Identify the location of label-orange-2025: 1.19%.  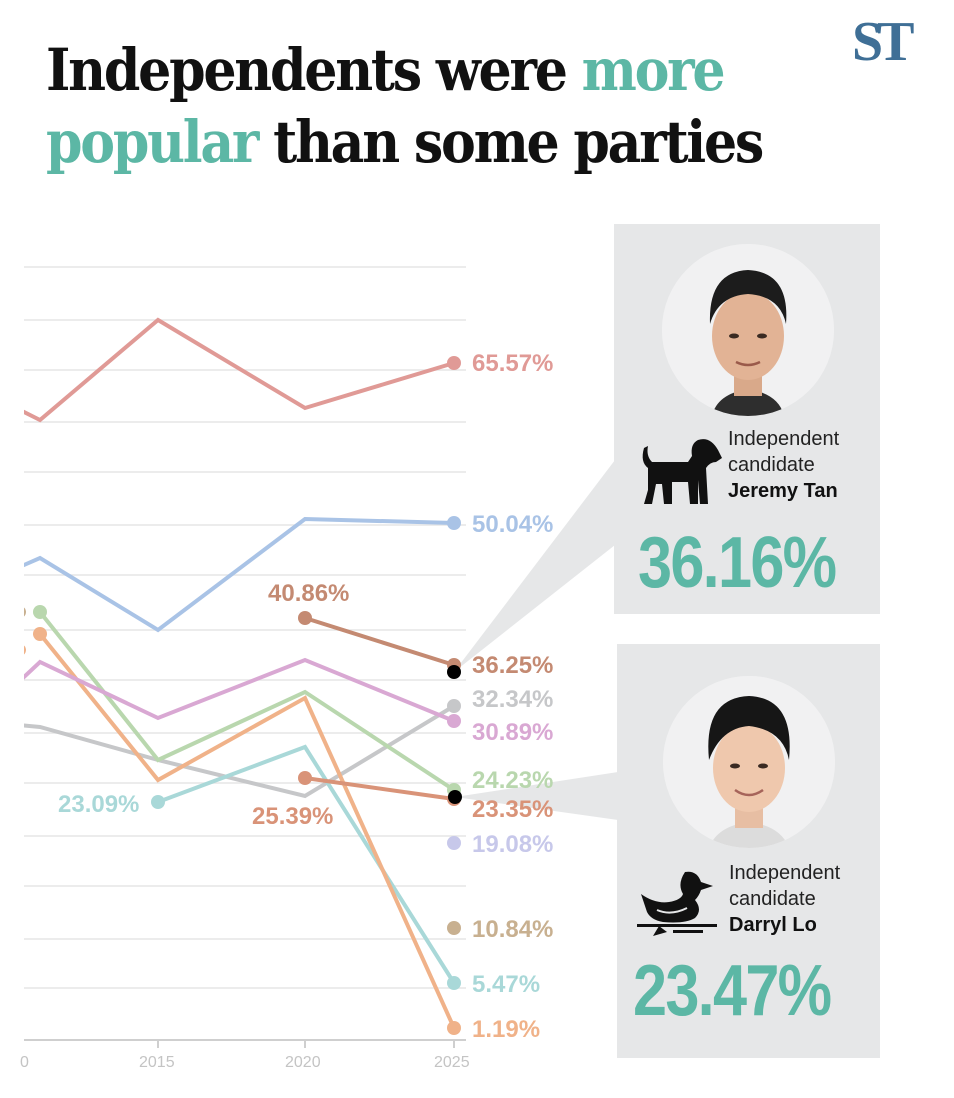
(506, 1029).